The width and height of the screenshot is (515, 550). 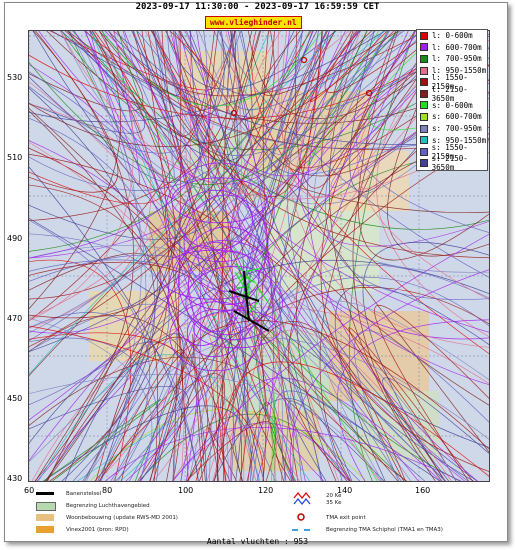 I want to click on x-tick-80: 80, so click(x=107, y=490).